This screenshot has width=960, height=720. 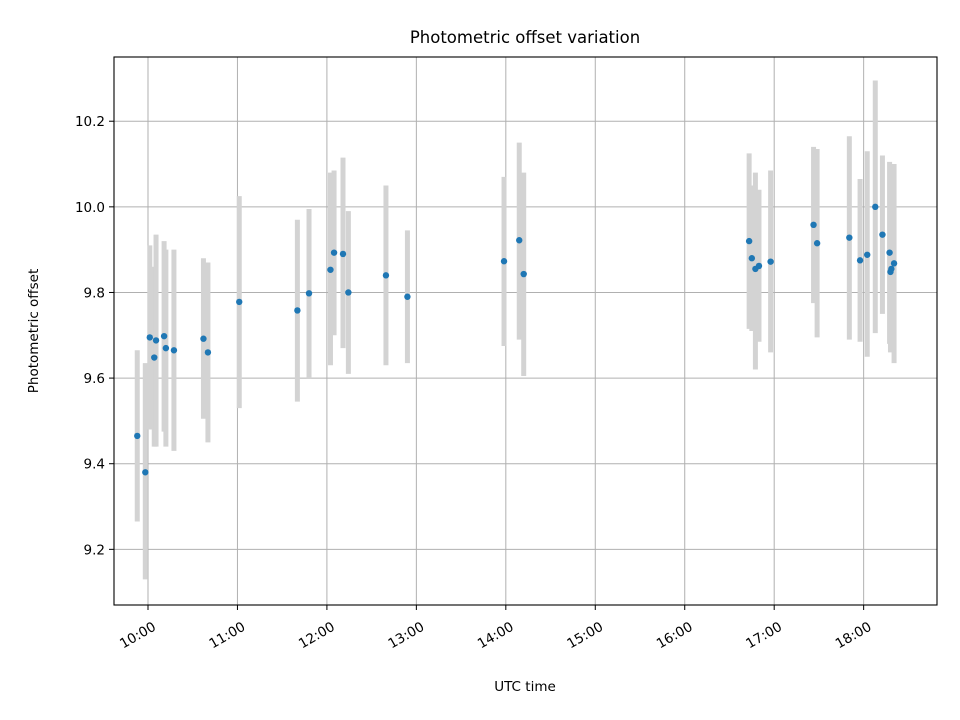 I want to click on y-tick-label: 9.4, so click(x=94, y=465).